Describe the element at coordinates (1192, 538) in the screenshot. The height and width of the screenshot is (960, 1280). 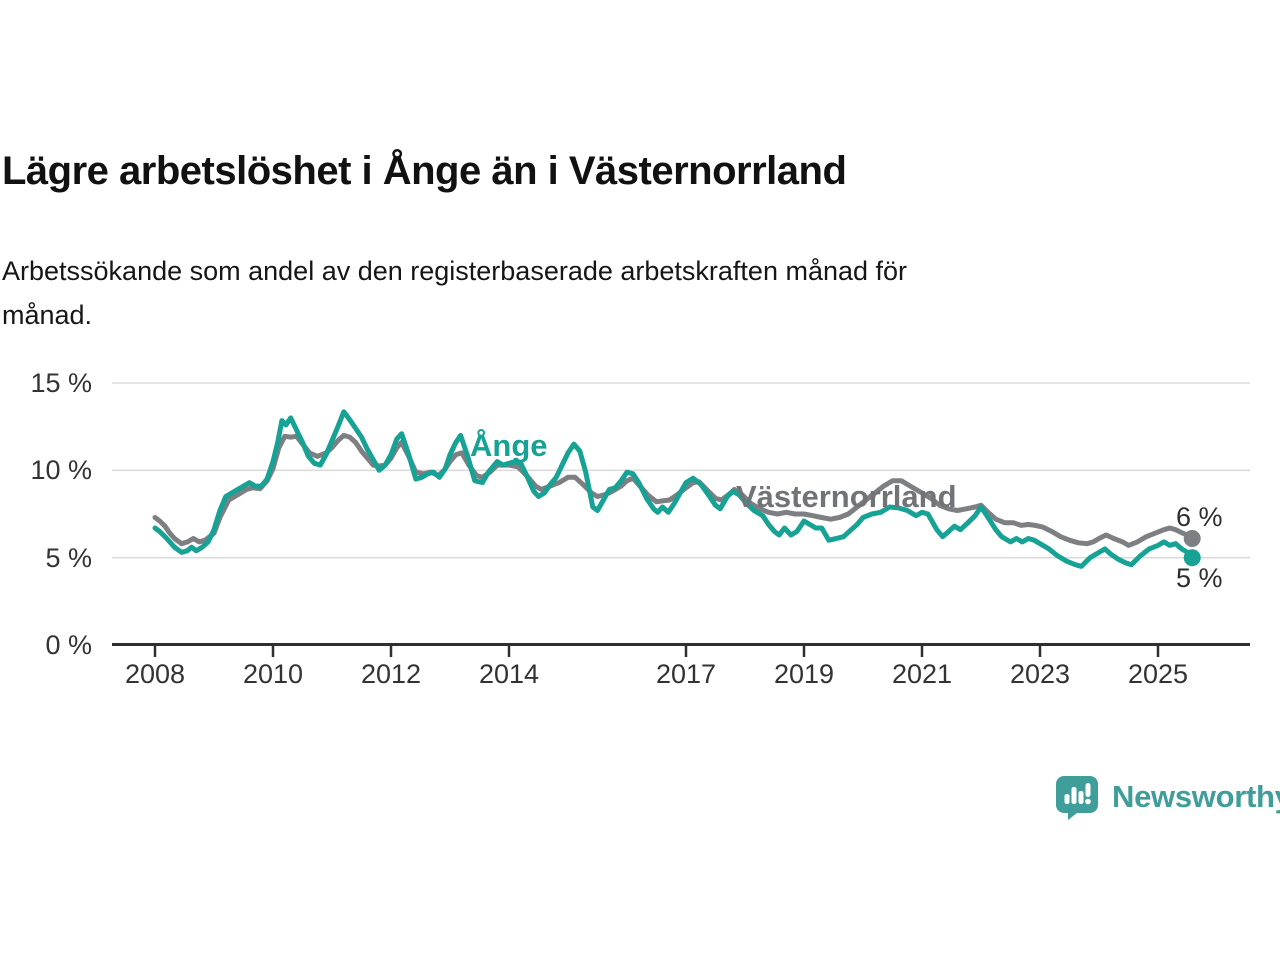
I see `end-dot-vasternorrland` at that location.